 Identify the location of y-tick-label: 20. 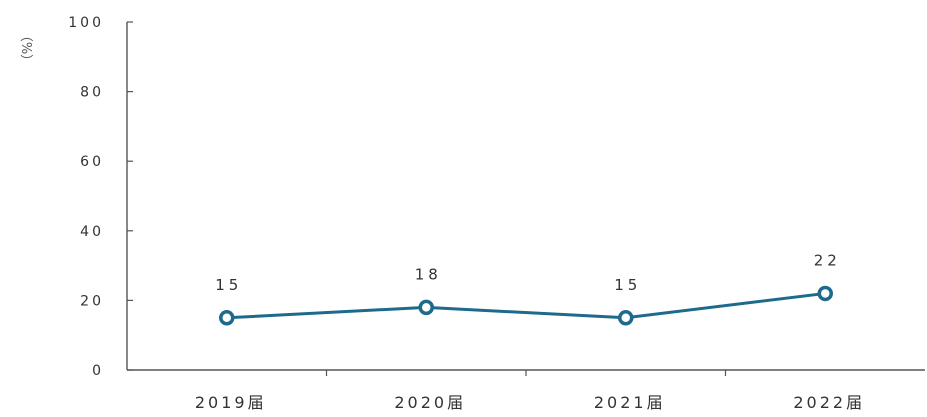
(92, 301).